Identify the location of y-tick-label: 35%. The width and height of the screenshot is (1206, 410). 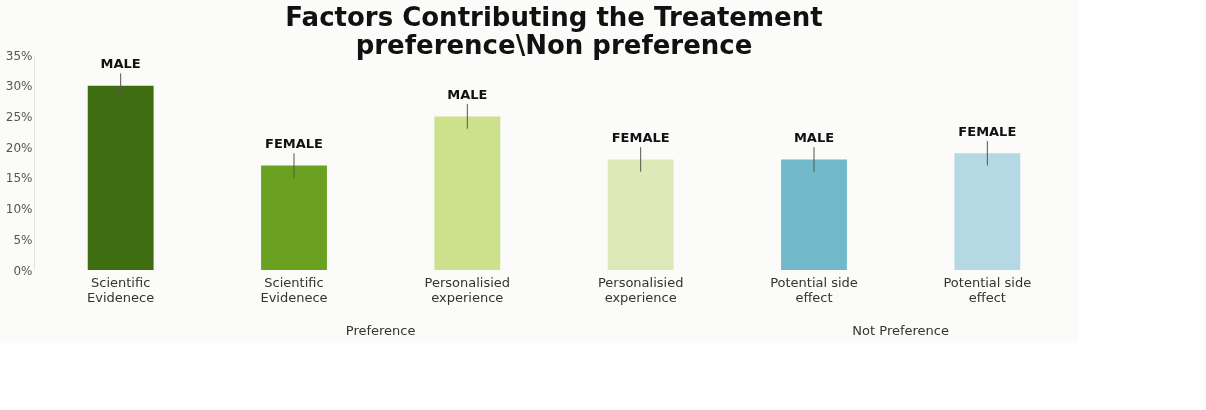
(19, 55).